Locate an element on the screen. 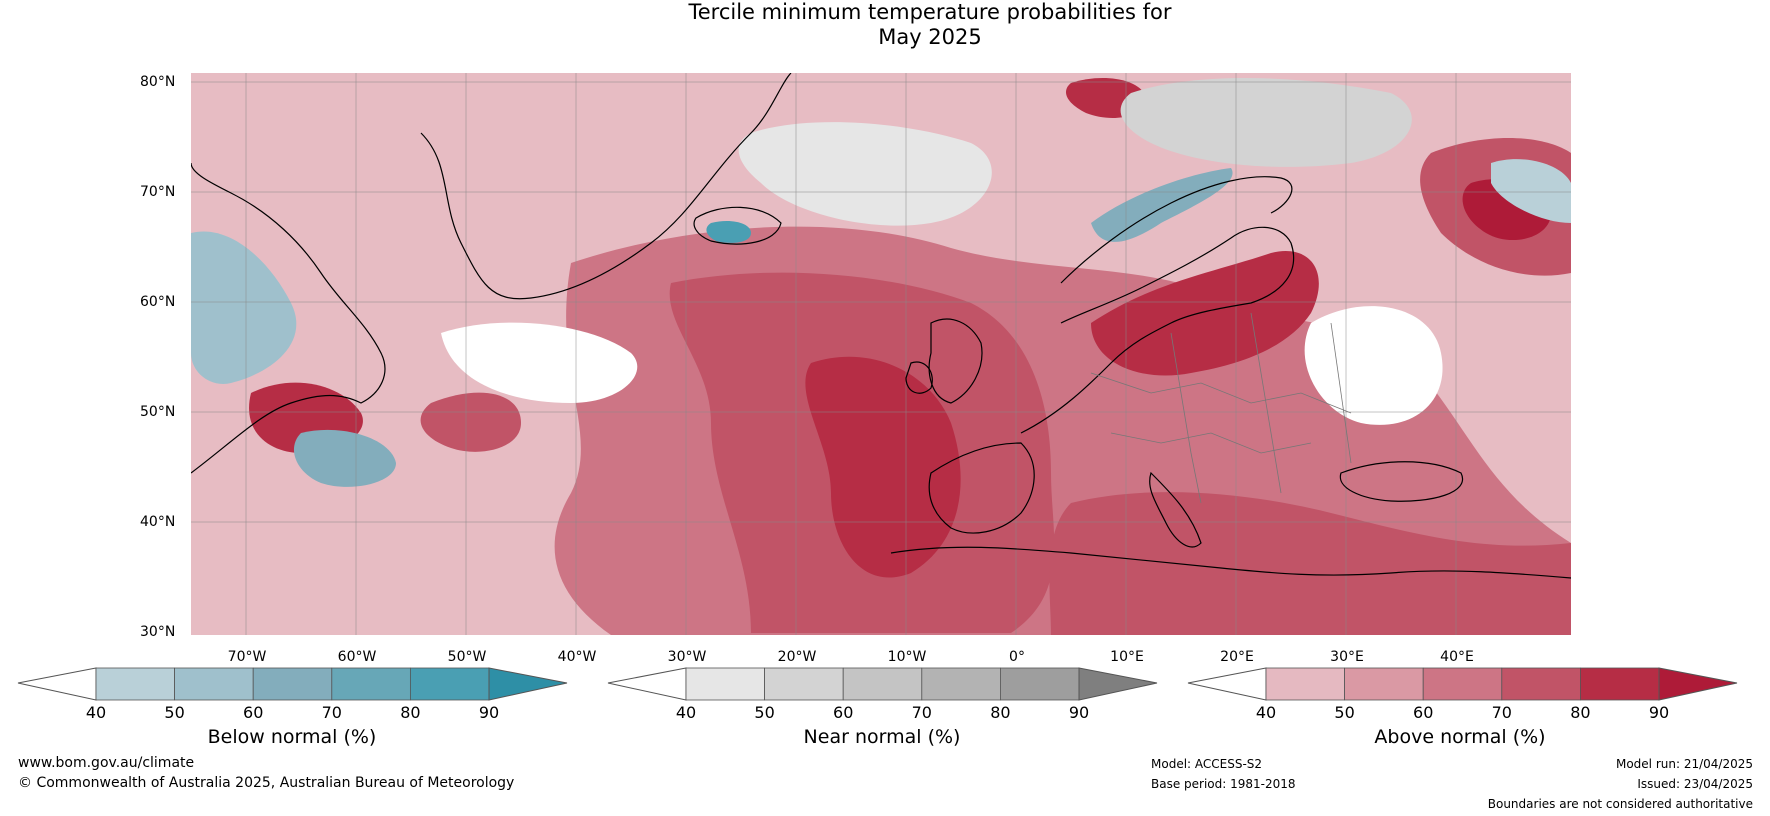 This screenshot has width=1770, height=816. near-normal-barents is located at coordinates (1266, 122).